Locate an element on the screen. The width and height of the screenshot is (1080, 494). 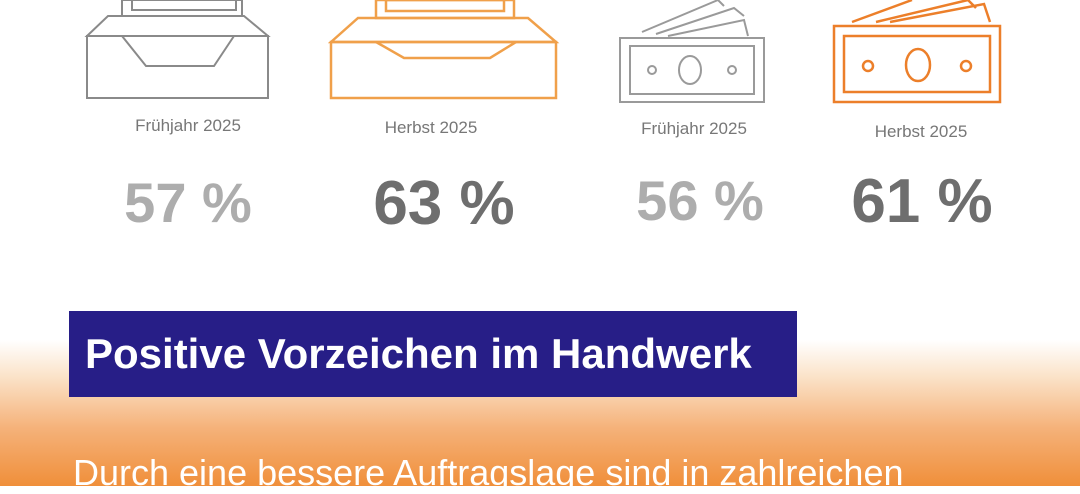
headline-banner: Positive Vorzeichen im Handwerk is located at coordinates (433, 354).